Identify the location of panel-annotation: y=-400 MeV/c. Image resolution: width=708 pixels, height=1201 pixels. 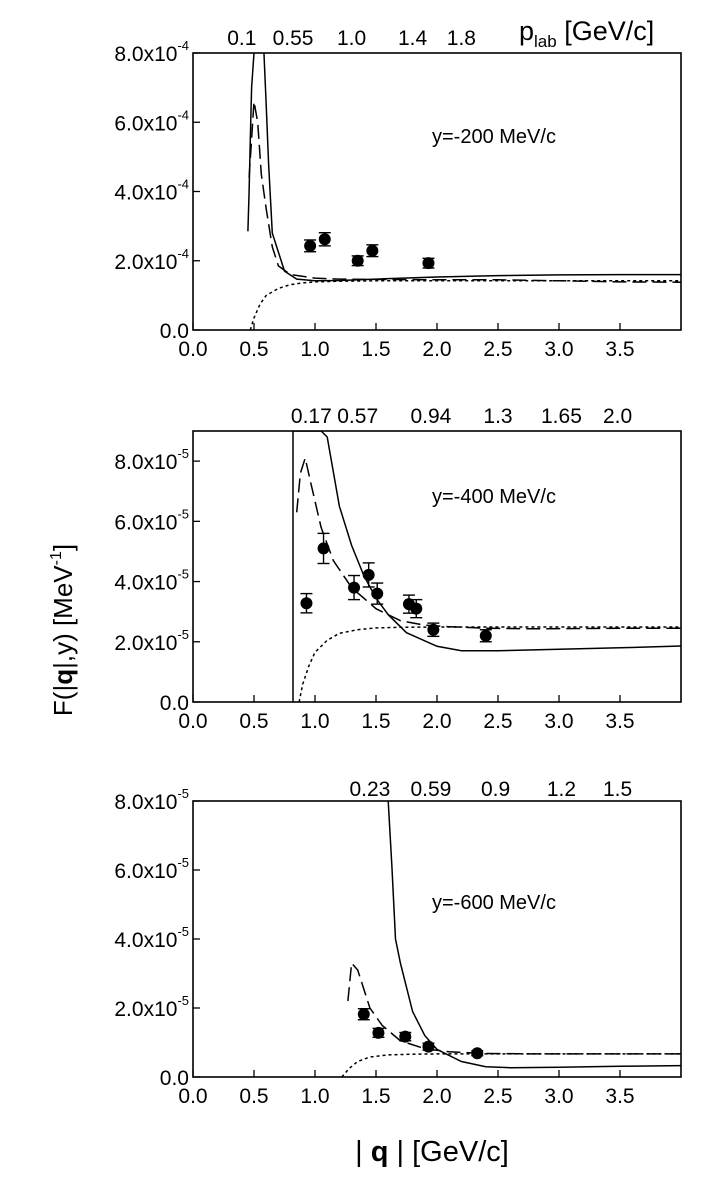
(494, 497).